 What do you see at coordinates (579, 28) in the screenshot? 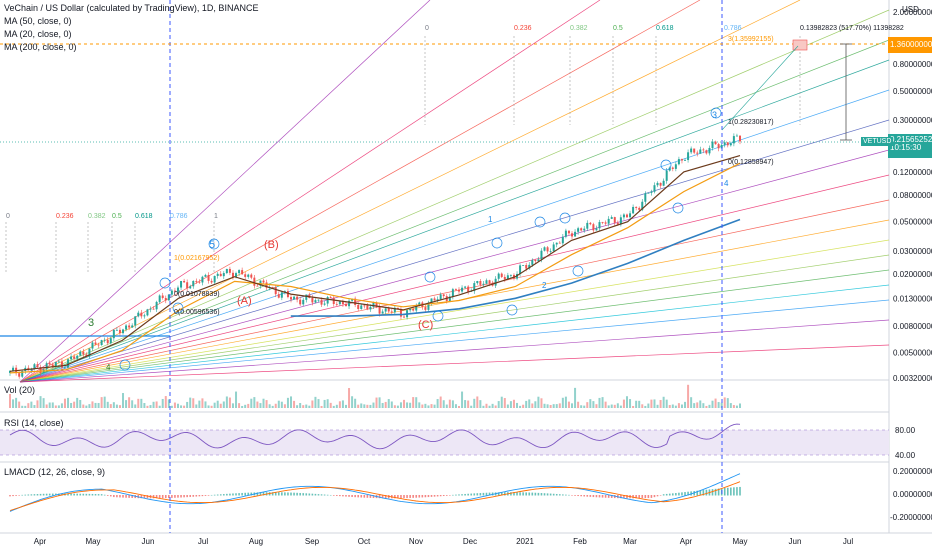
I see `fib-top-382: 0.382` at bounding box center [579, 28].